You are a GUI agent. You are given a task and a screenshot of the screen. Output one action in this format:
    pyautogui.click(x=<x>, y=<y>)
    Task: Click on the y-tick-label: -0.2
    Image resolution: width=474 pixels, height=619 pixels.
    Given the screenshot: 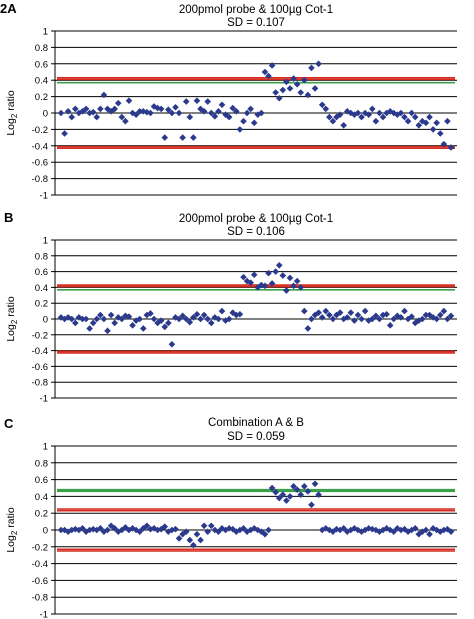 What is the action you would take?
    pyautogui.click(x=40, y=335)
    